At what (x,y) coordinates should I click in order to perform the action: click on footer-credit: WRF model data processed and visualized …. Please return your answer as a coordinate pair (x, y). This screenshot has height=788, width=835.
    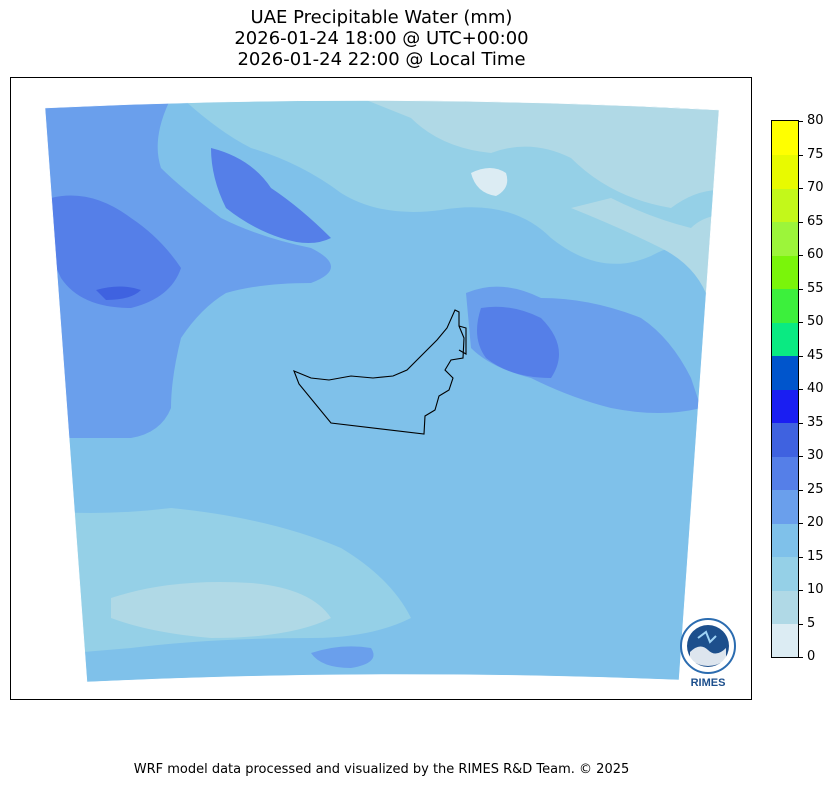
    Looking at the image, I should click on (381, 769).